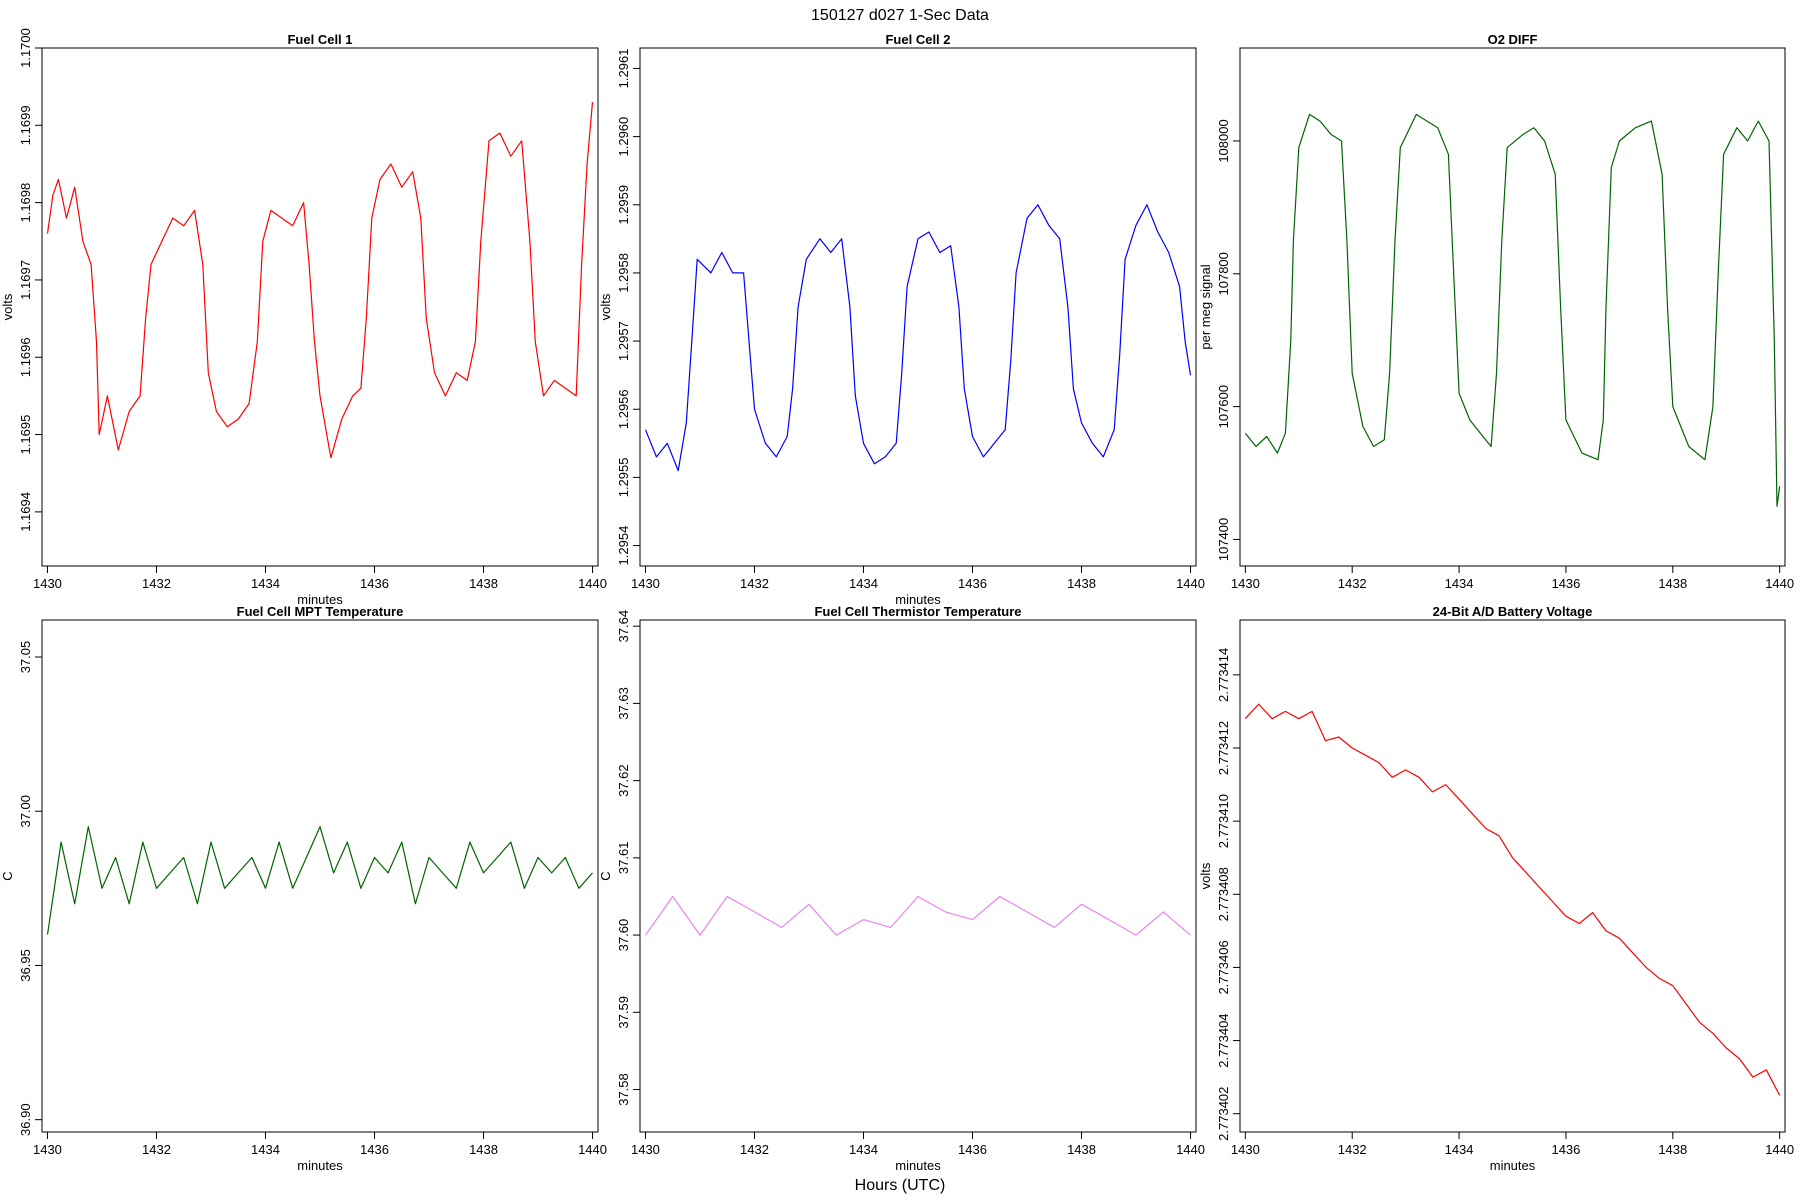 The width and height of the screenshot is (1800, 1200). What do you see at coordinates (623, 137) in the screenshot?
I see `y-tick-label: 1.2960` at bounding box center [623, 137].